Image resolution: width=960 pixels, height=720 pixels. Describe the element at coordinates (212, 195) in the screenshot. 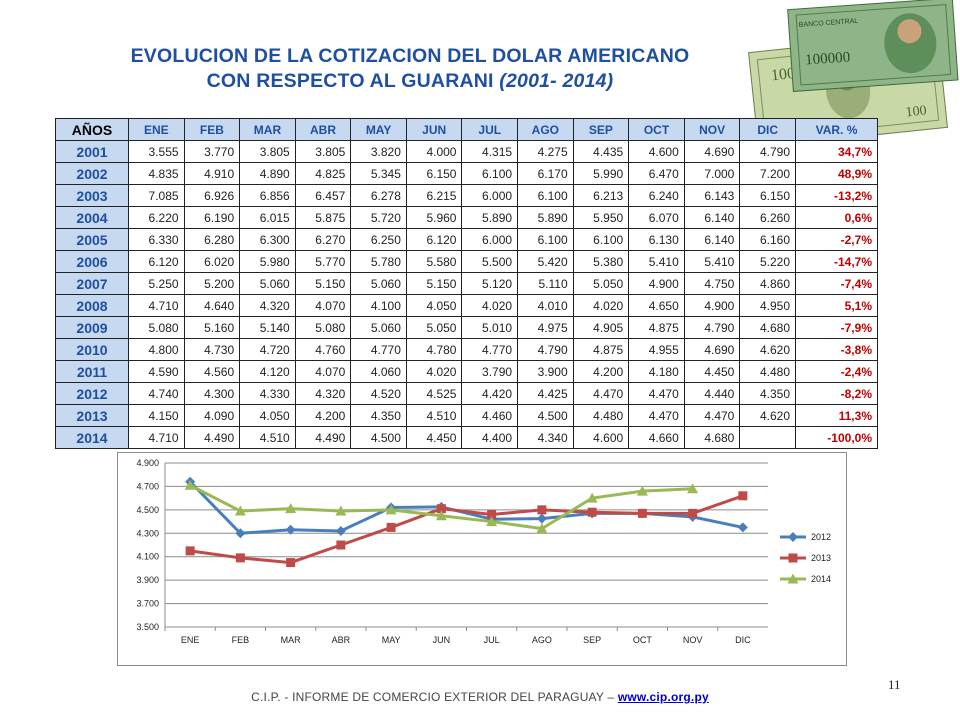

I see `value-cell: 6.926` at that location.